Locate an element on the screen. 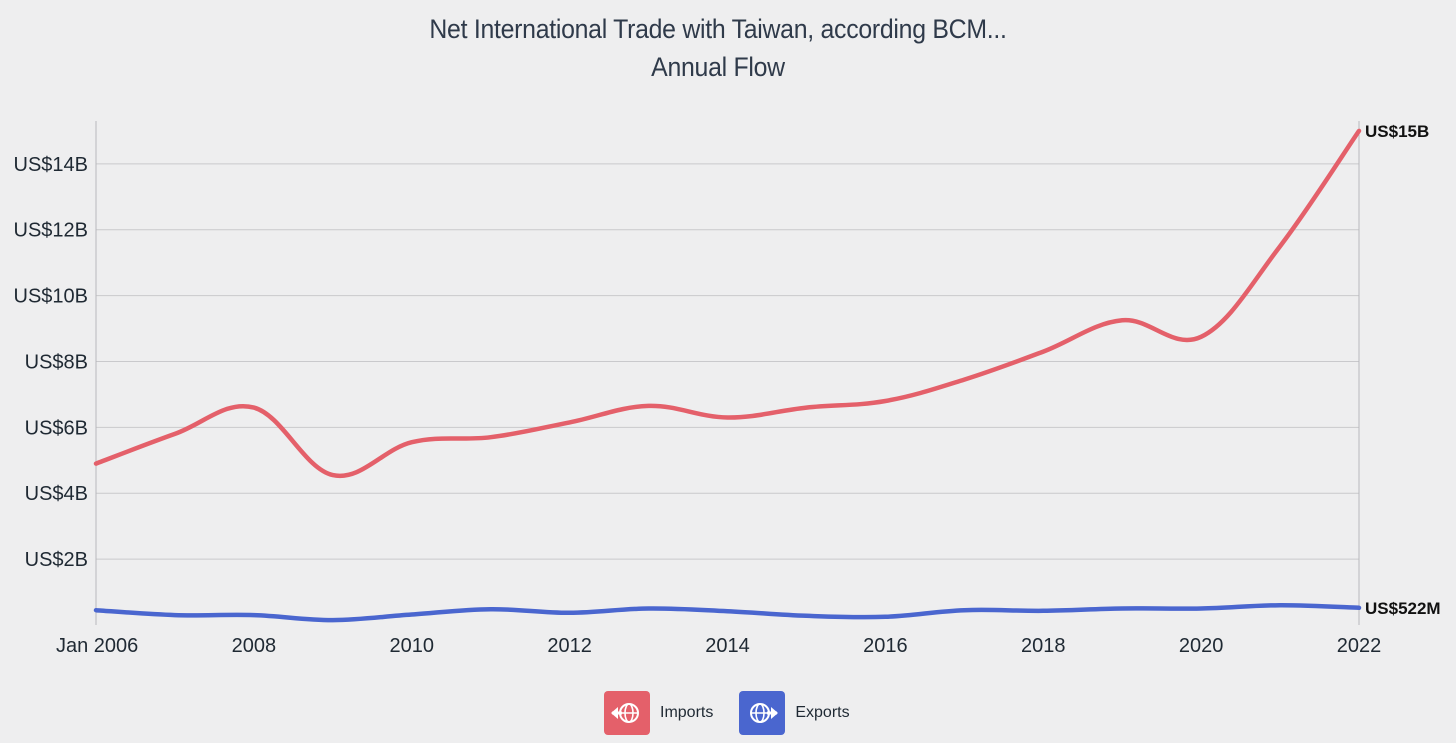 The height and width of the screenshot is (743, 1456). x-tick-label: 2020 is located at coordinates (1201, 646).